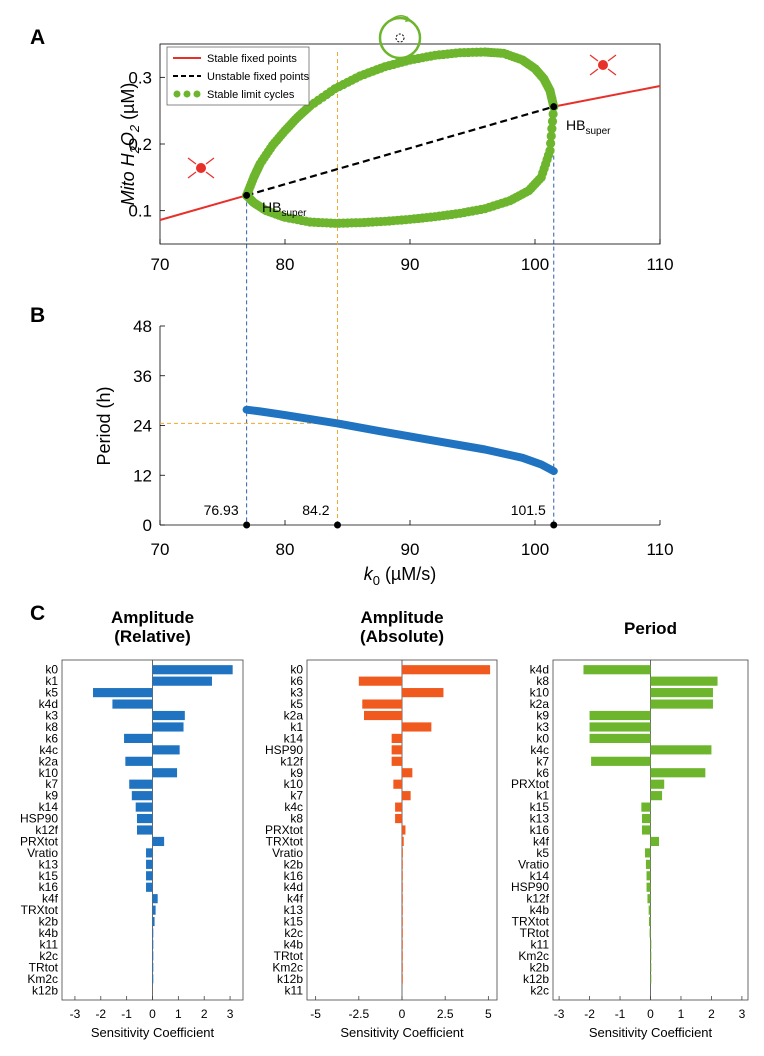  Describe the element at coordinates (541, 841) in the screenshot. I see `category-label: k4f` at that location.